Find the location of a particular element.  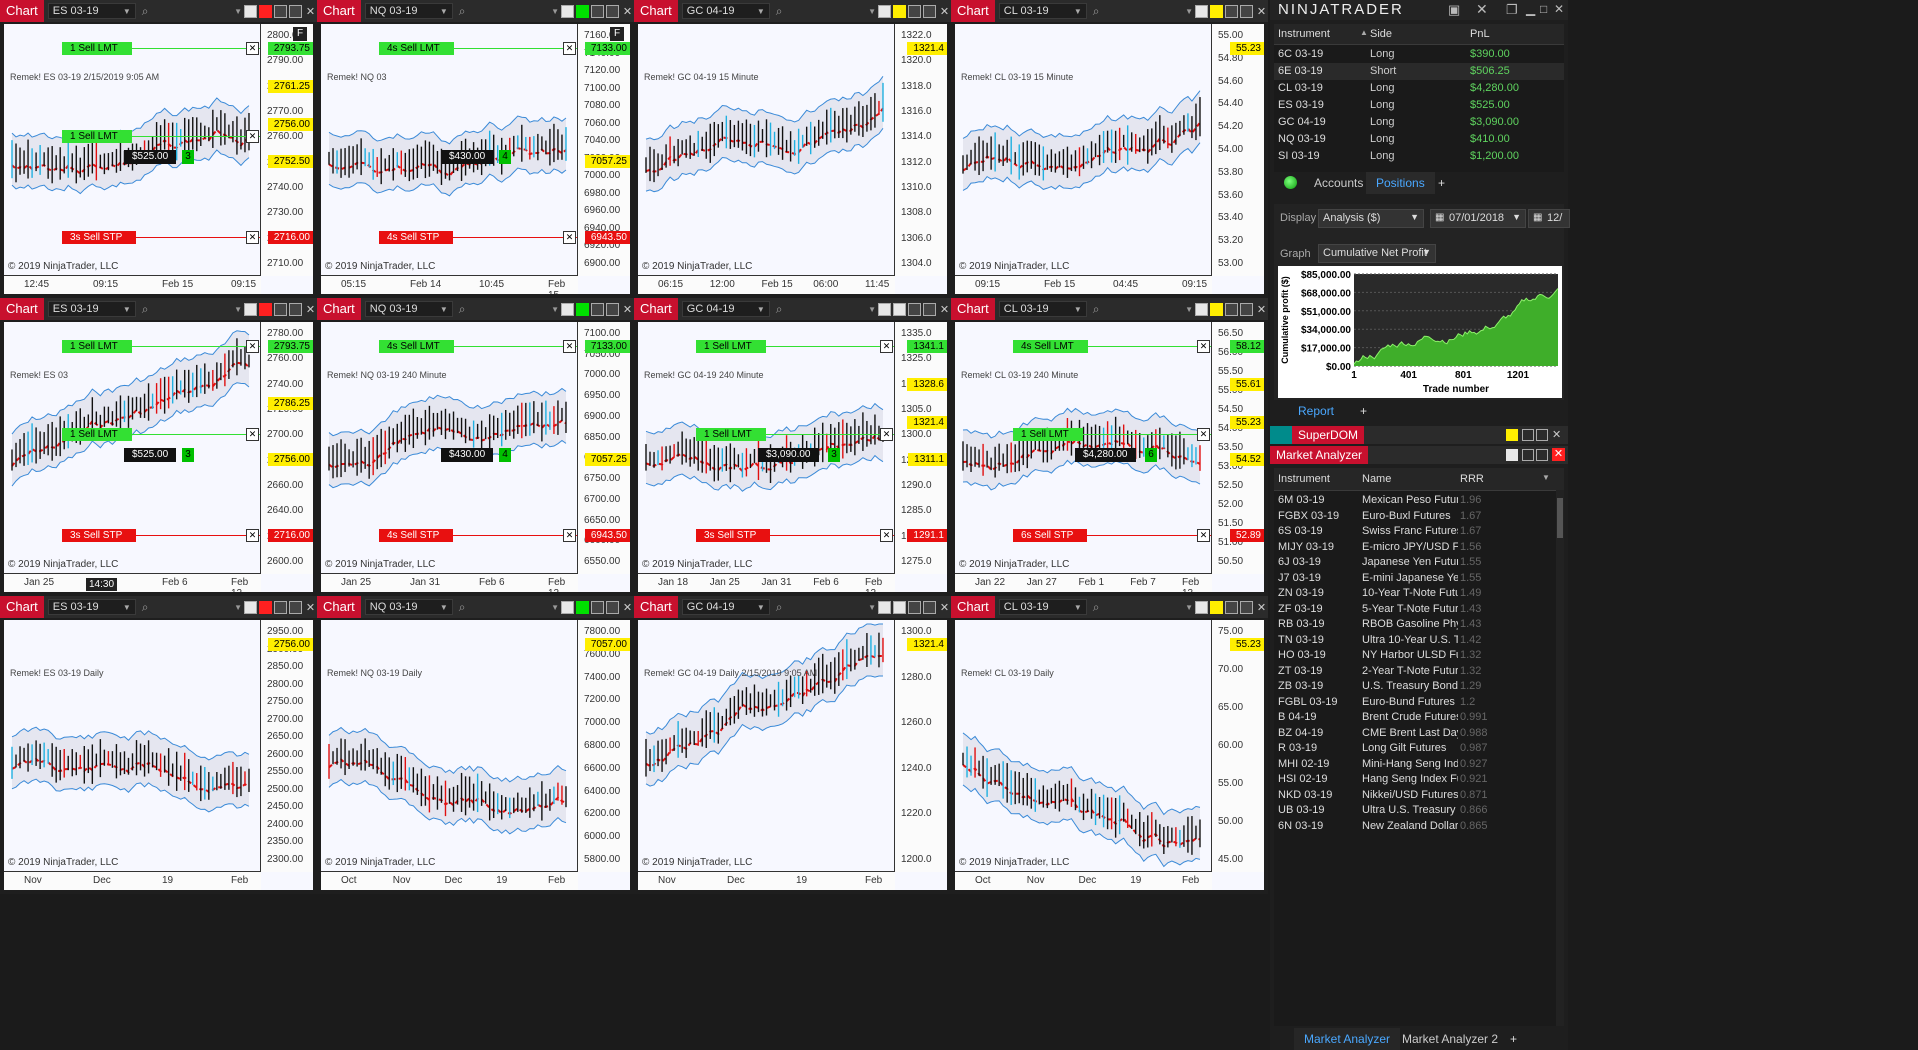

market-row: UB 03-19 Ultra U.S. Treasury B 0.866 is located at coordinates (1419, 811).